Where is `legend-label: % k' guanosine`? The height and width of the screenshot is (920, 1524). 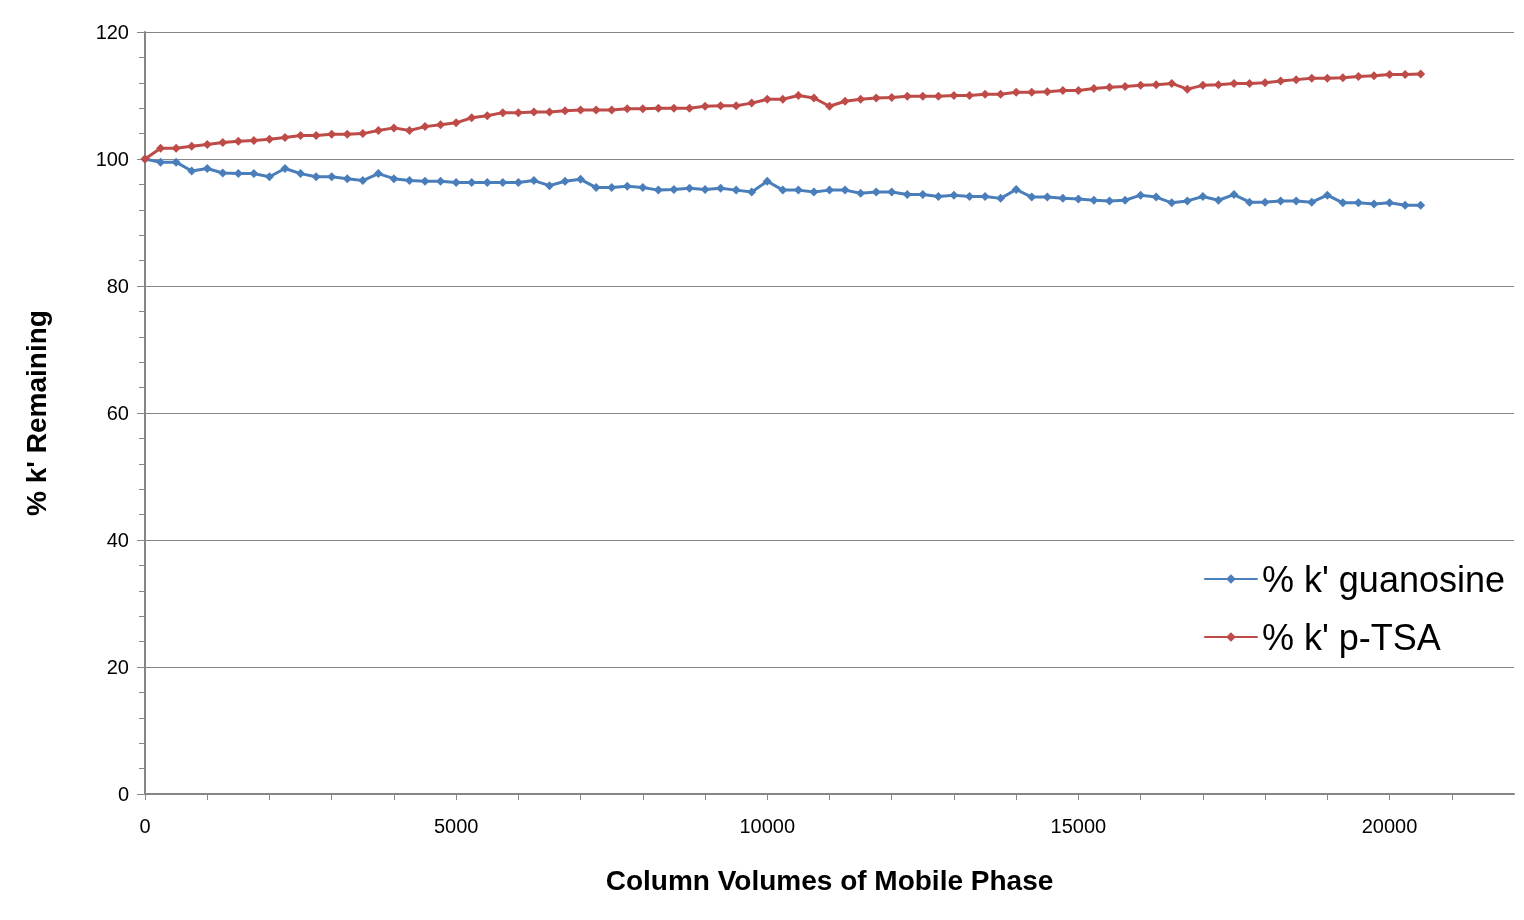
legend-label: % k' guanosine is located at coordinates (1383, 579).